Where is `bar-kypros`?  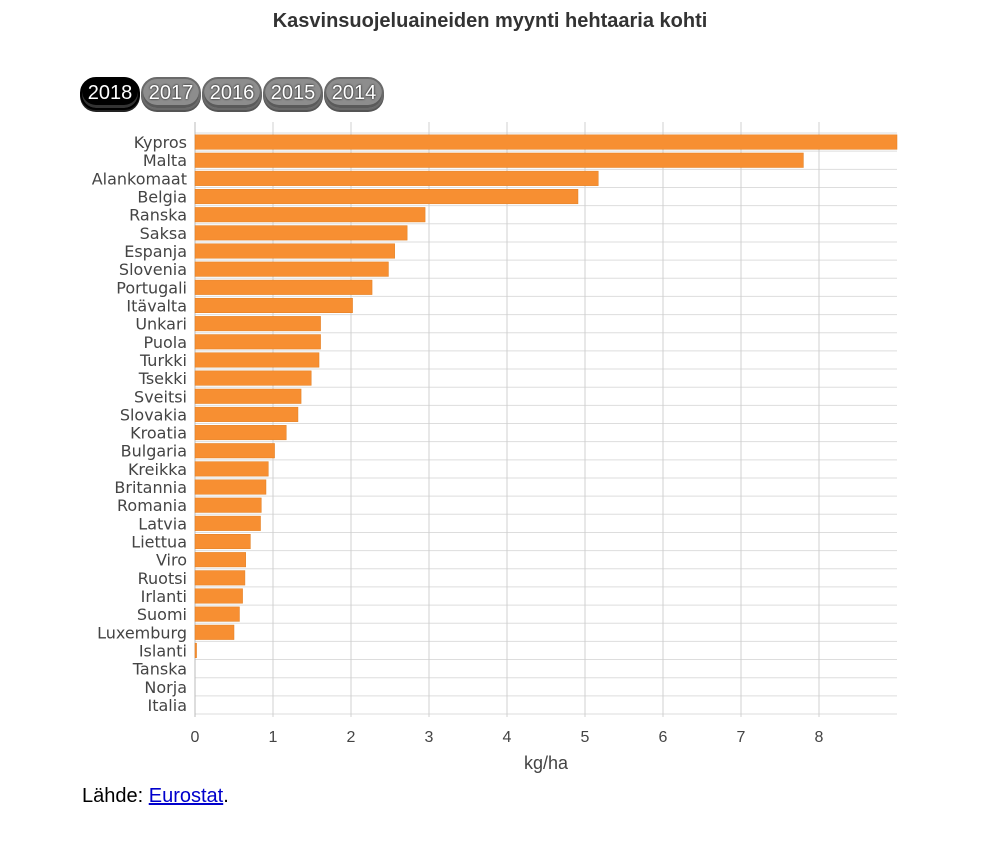 bar-kypros is located at coordinates (546, 142).